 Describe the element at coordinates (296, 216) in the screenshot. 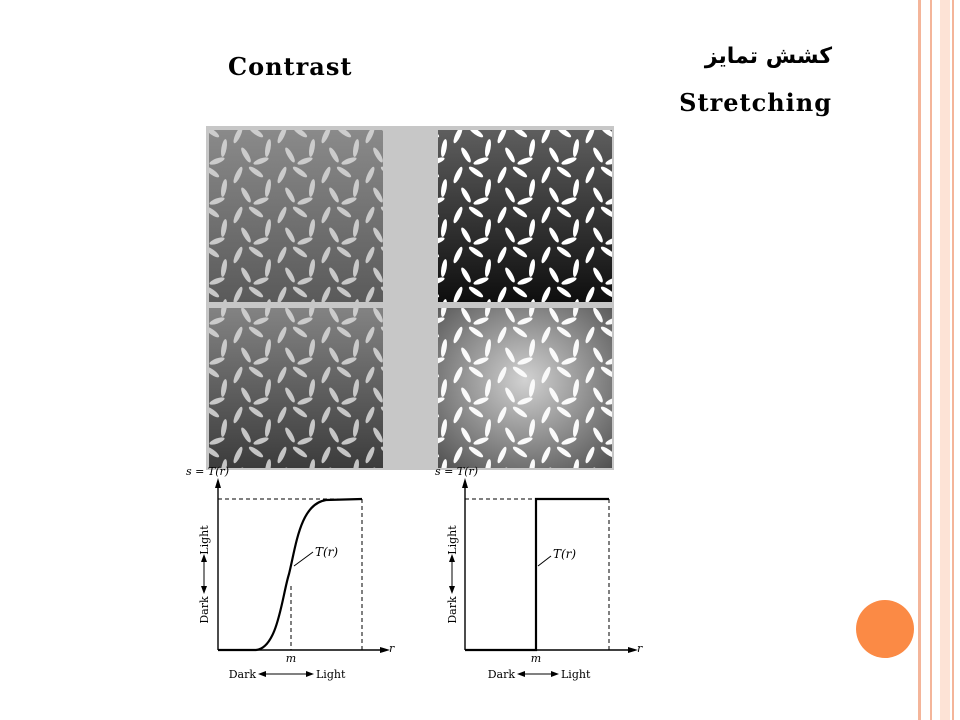

I see `image-low-contrast` at that location.